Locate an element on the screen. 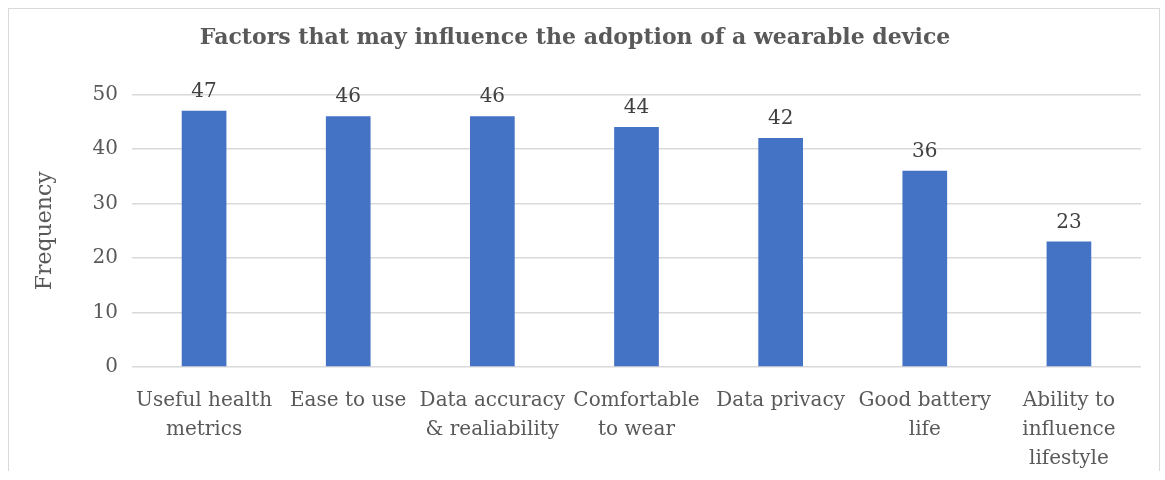 Image resolution: width=1165 pixels, height=480 pixels. x-tick-label: Comfortable to wear is located at coordinates (636, 413).